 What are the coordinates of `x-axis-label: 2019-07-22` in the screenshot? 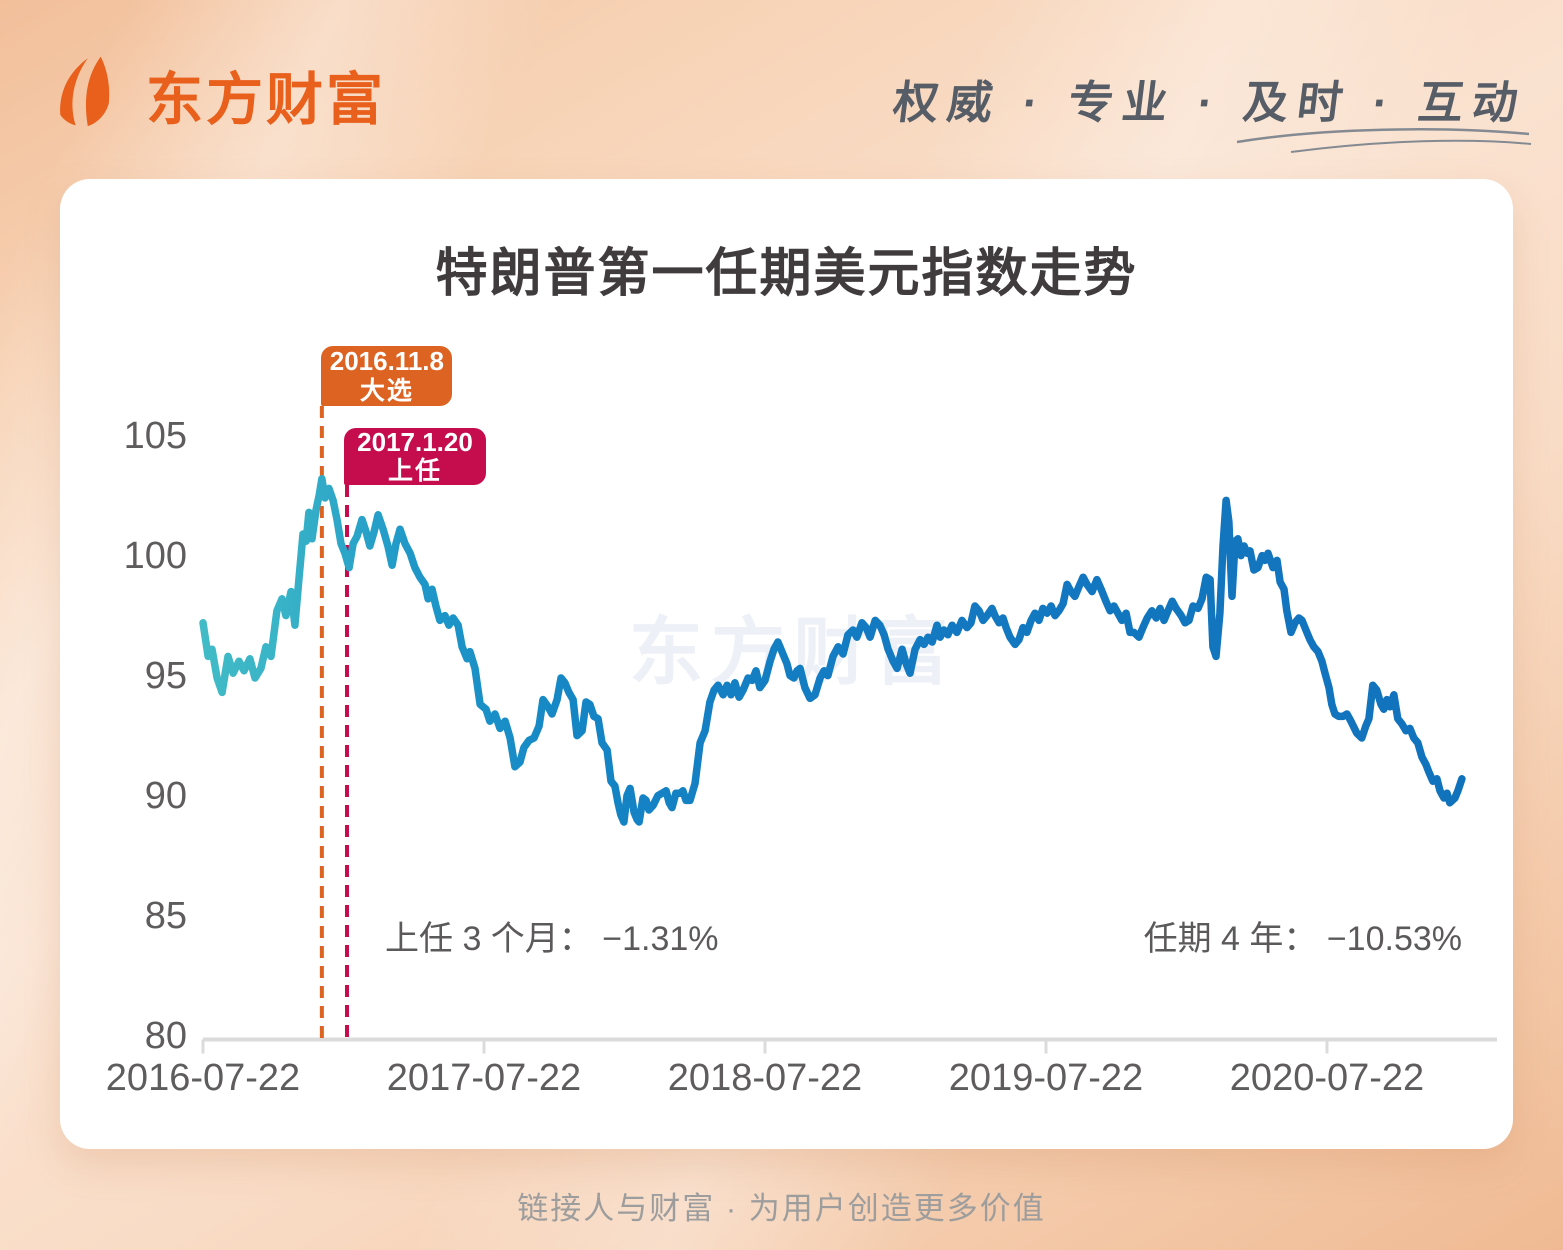 It's located at (1046, 1078).